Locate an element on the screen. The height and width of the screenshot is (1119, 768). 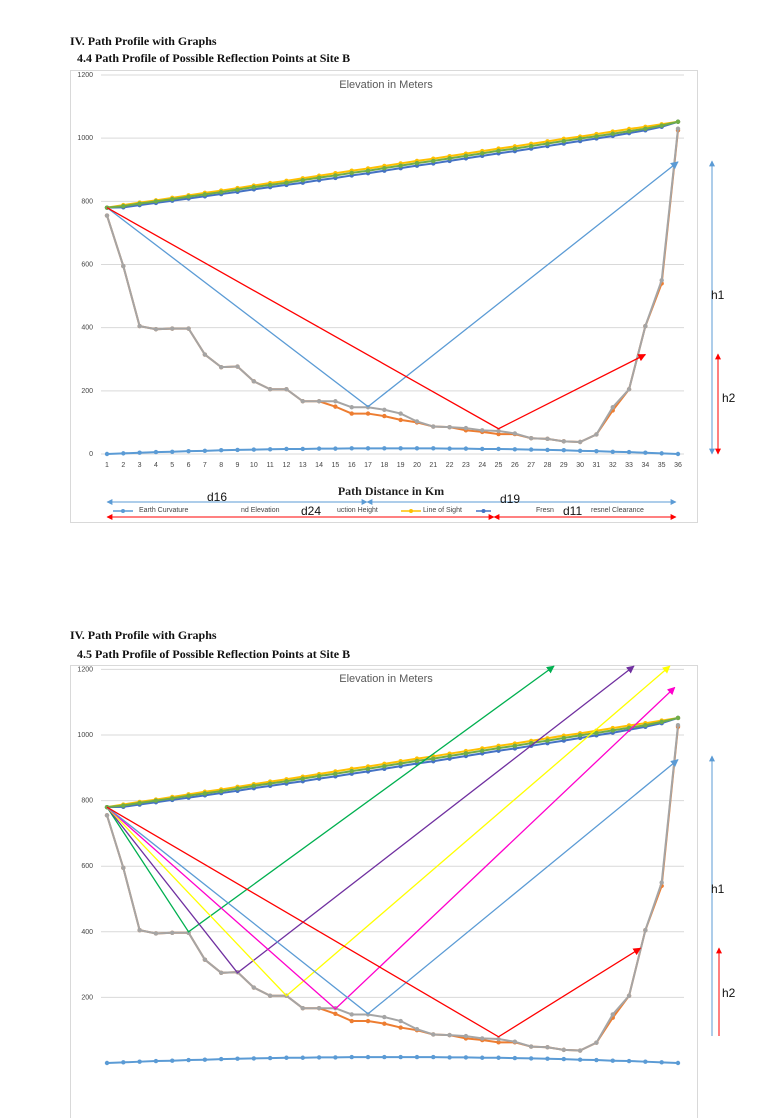
series-earth-curvature is located at coordinates (392, 451).